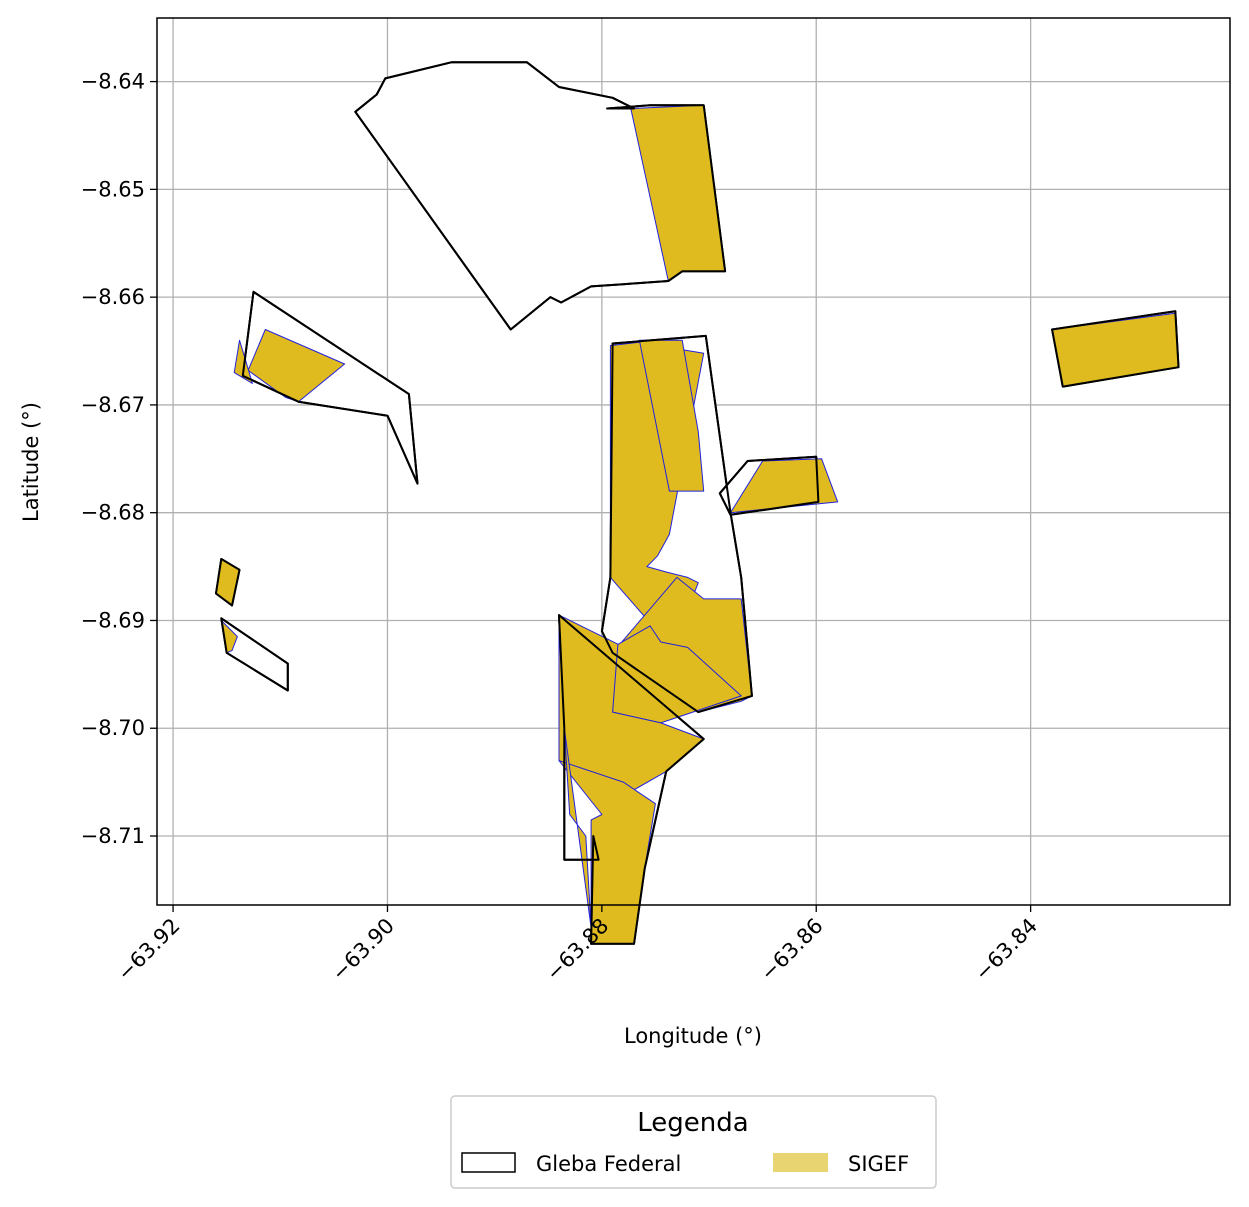  I want to click on y-axis-ticks: −8.64 −8.65 −8.66 −8.67 −8.68 −8.69 −8.70 −8.71, so click(119, 459).